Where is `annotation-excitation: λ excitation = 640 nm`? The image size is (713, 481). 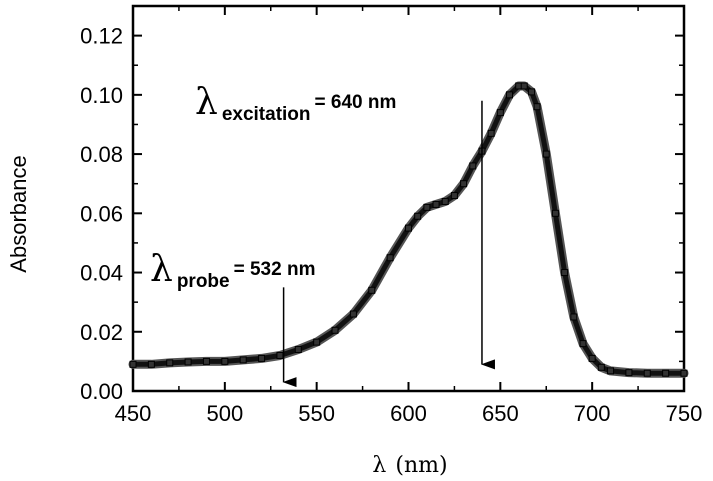 annotation-excitation: λ excitation = 640 nm is located at coordinates (295, 103).